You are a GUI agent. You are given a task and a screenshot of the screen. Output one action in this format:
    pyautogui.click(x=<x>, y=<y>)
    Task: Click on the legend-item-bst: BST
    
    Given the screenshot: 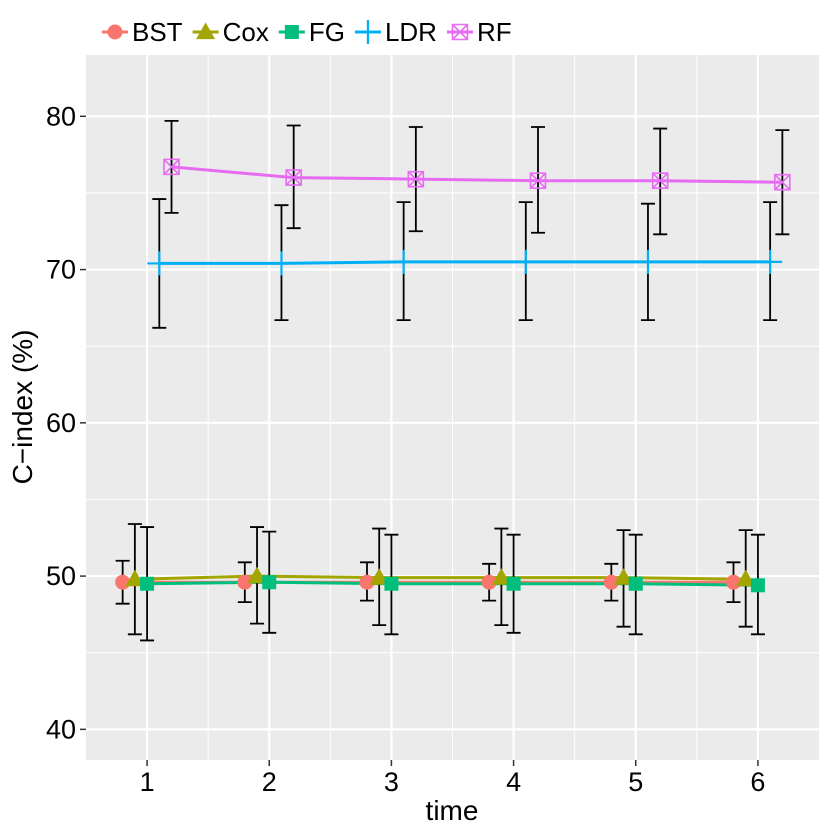 What is the action you would take?
    pyautogui.click(x=142, y=32)
    